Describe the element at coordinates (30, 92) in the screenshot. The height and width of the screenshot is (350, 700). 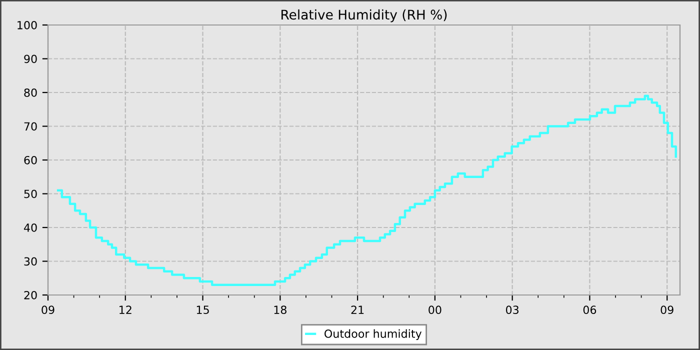
I see `y-tick-label: 80` at that location.